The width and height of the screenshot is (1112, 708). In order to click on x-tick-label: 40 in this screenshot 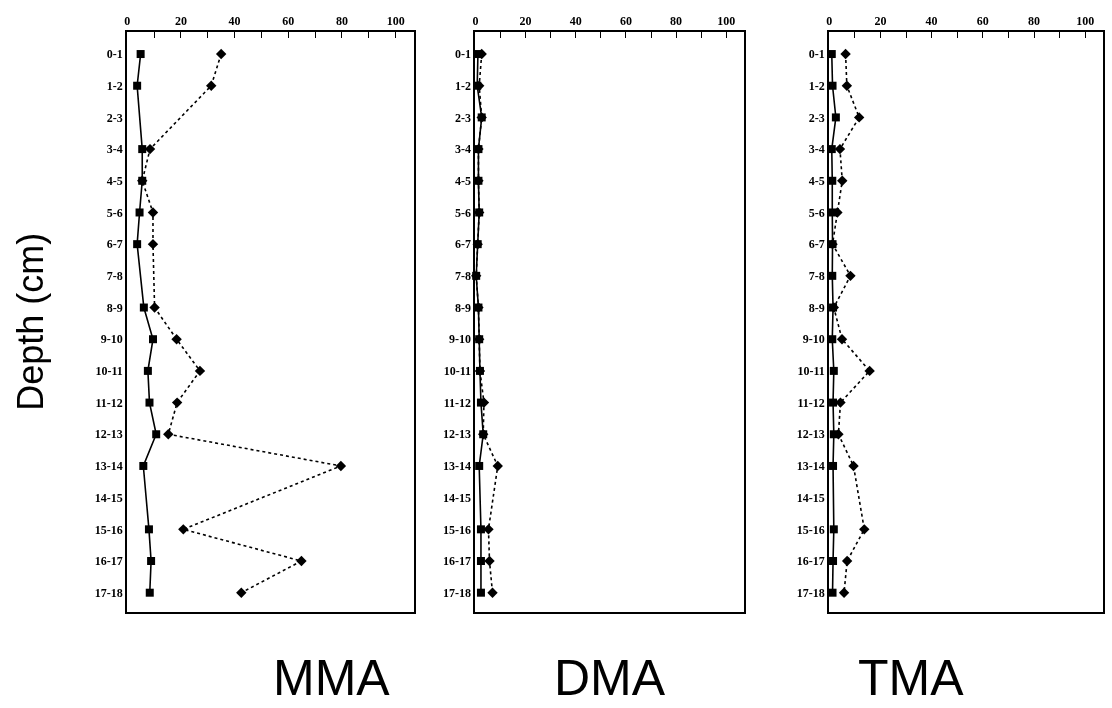, I will do `click(931, 21)`.